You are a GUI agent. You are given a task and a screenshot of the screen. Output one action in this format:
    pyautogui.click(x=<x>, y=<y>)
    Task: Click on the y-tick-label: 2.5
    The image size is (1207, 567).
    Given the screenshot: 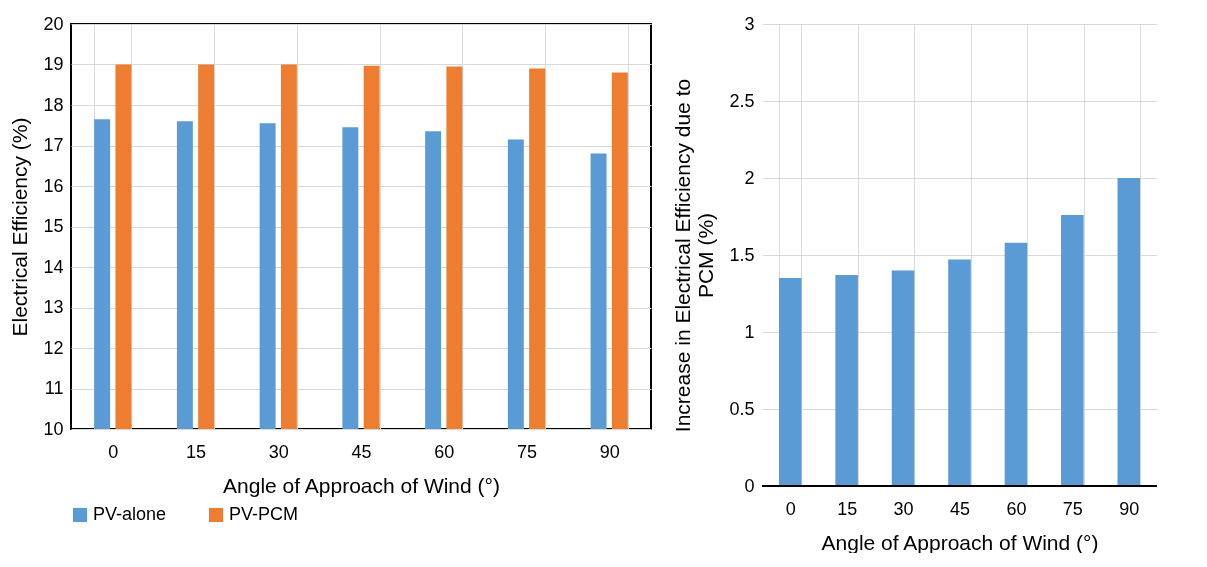 What is the action you would take?
    pyautogui.click(x=742, y=100)
    